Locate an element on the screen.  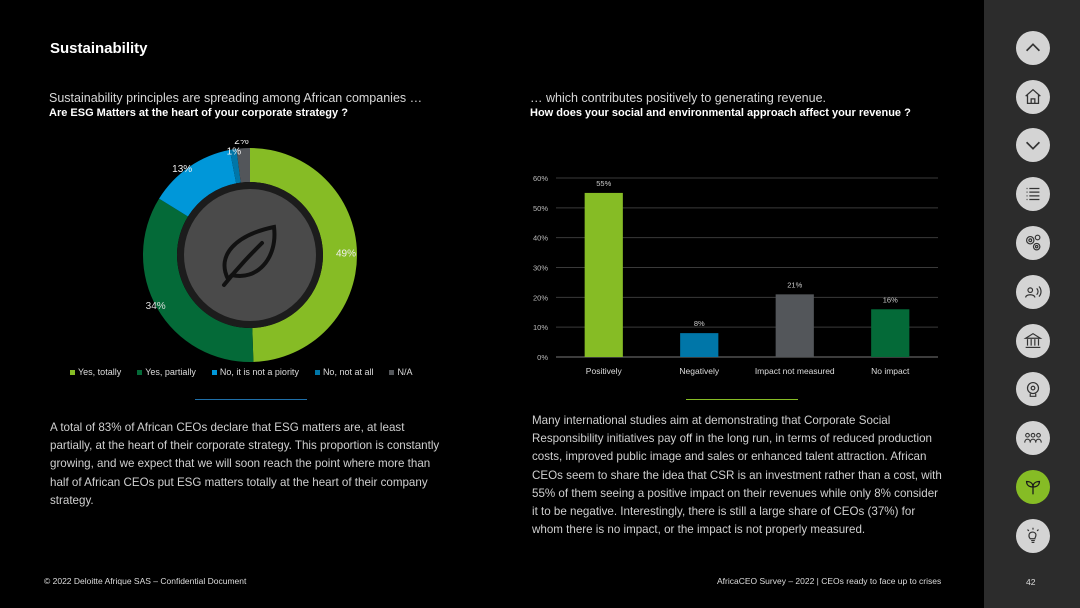
y-tick-label: 30% is located at coordinates (540, 268).